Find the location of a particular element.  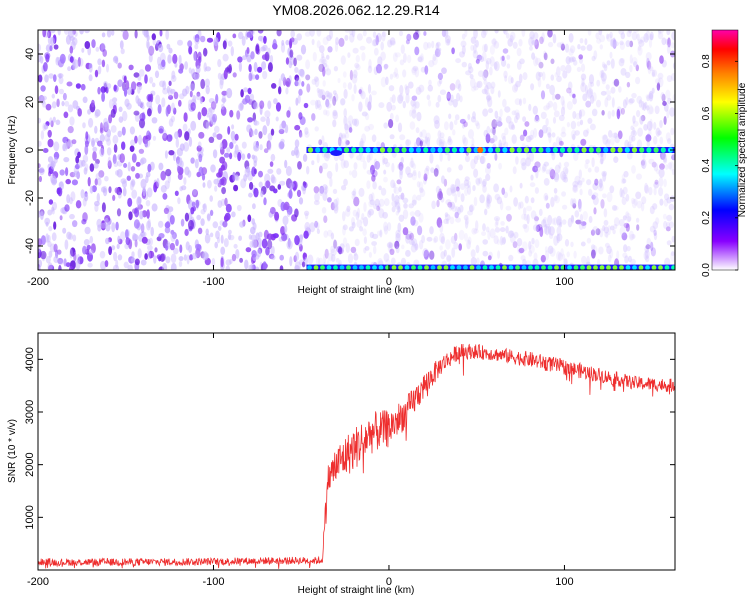

signal-cell is located at coordinates (627, 150).